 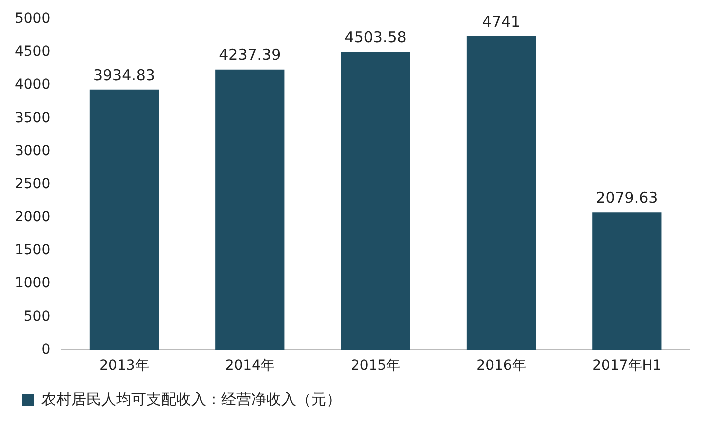 What do you see at coordinates (32, 250) in the screenshot?
I see `y-tick-label: 1500` at bounding box center [32, 250].